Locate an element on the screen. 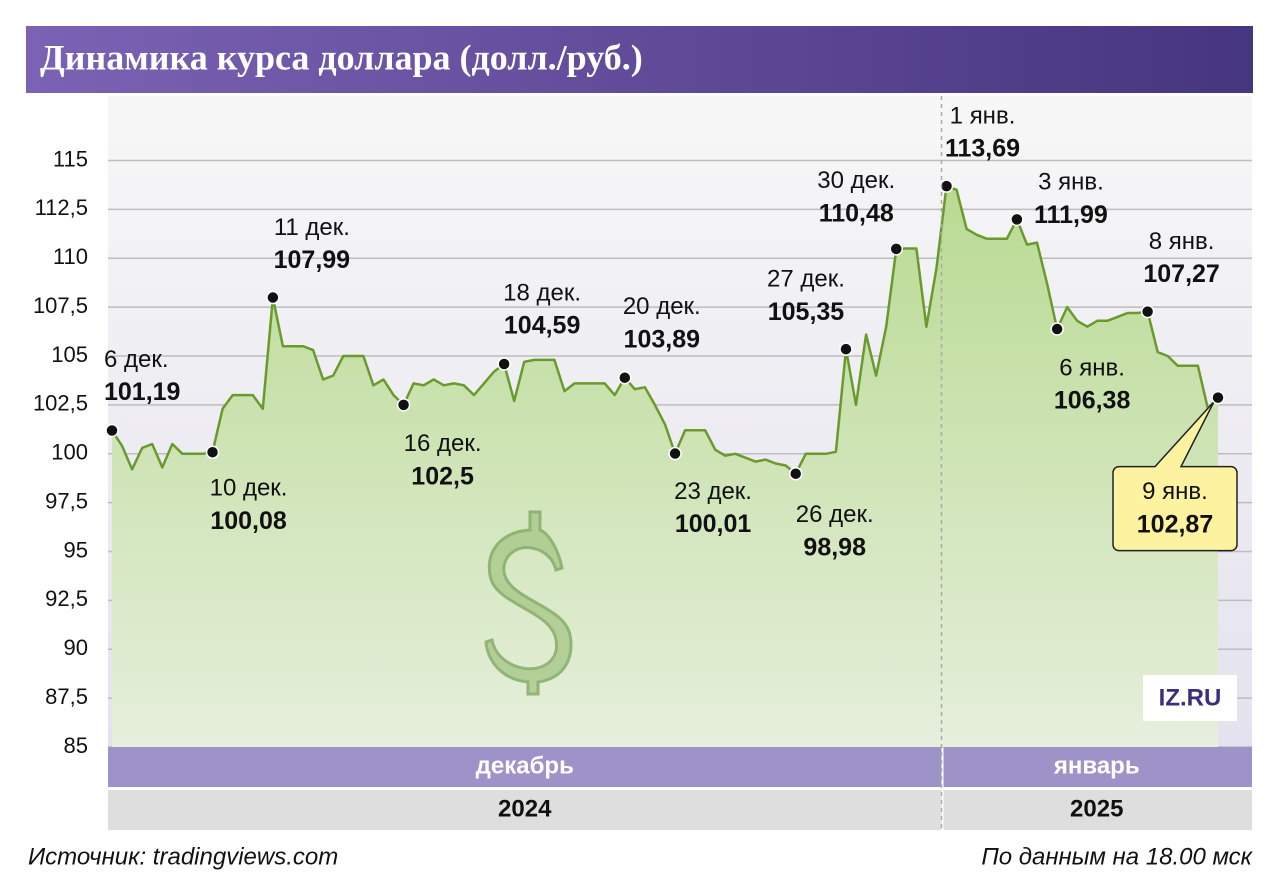 The height and width of the screenshot is (895, 1280). point-label: 16 дек. is located at coordinates (443, 443).